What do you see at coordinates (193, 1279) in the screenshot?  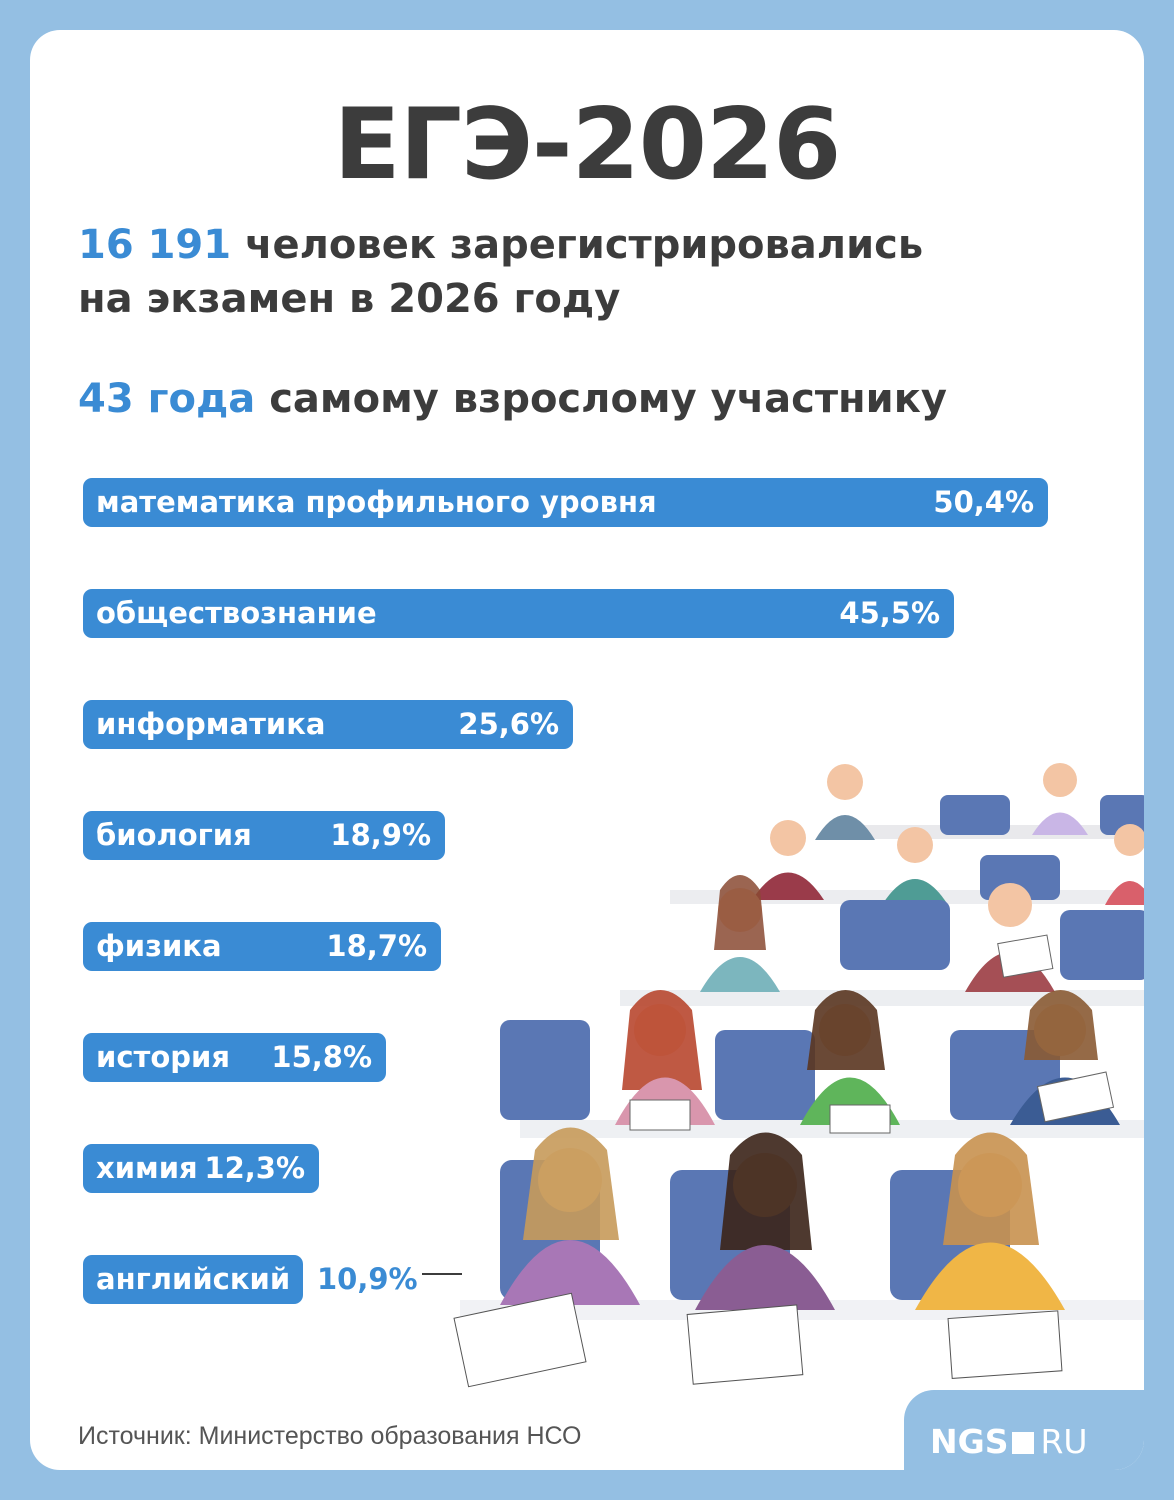 I see `bar-label: английский` at bounding box center [193, 1279].